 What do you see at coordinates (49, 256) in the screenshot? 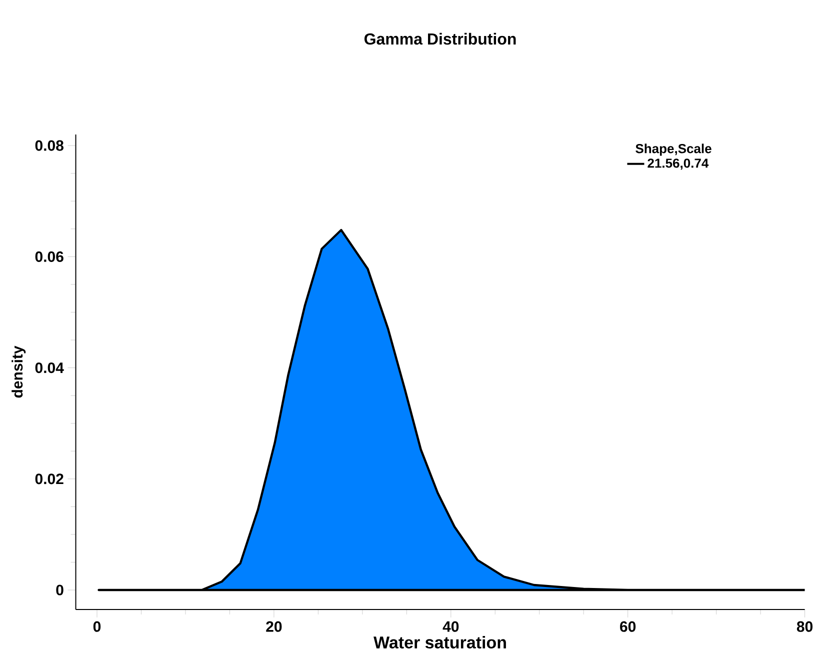
I see `y-tick-label: 0.06` at bounding box center [49, 256].